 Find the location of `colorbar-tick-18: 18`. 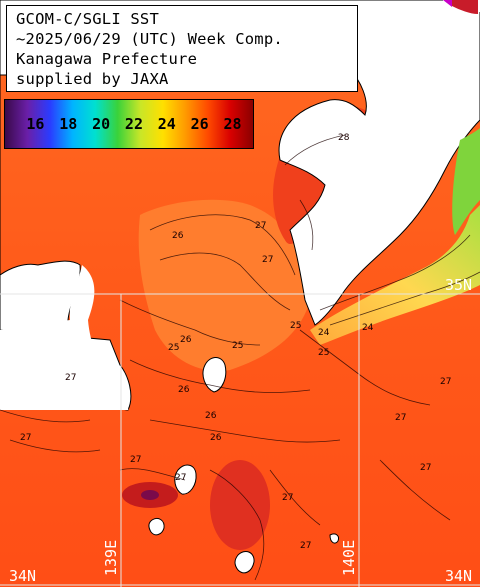

colorbar-tick-18: 18 is located at coordinates (68, 124).